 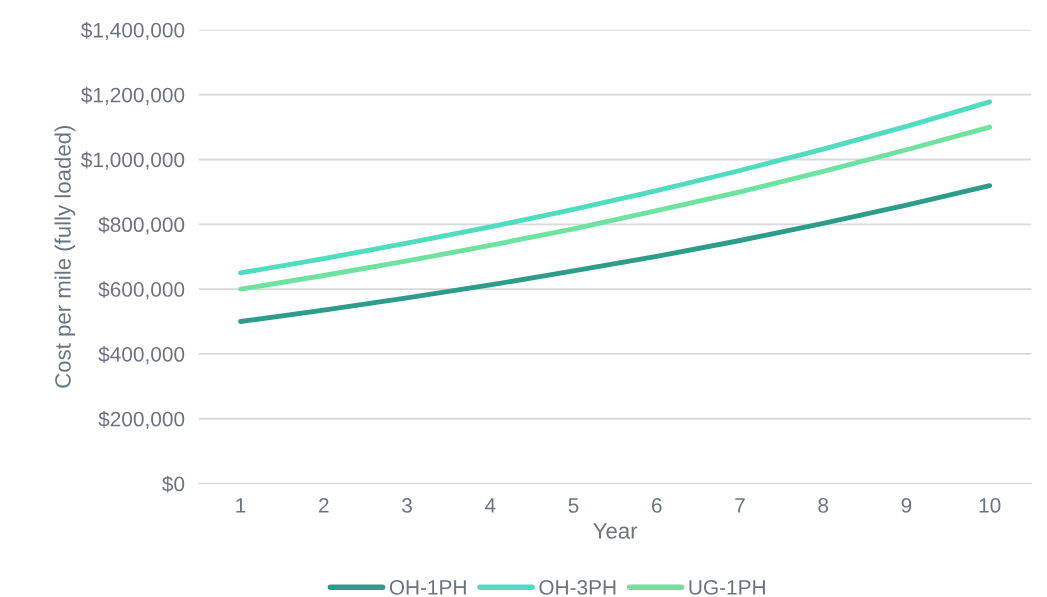 I want to click on legend-label: OH-3PH, so click(x=577, y=587).